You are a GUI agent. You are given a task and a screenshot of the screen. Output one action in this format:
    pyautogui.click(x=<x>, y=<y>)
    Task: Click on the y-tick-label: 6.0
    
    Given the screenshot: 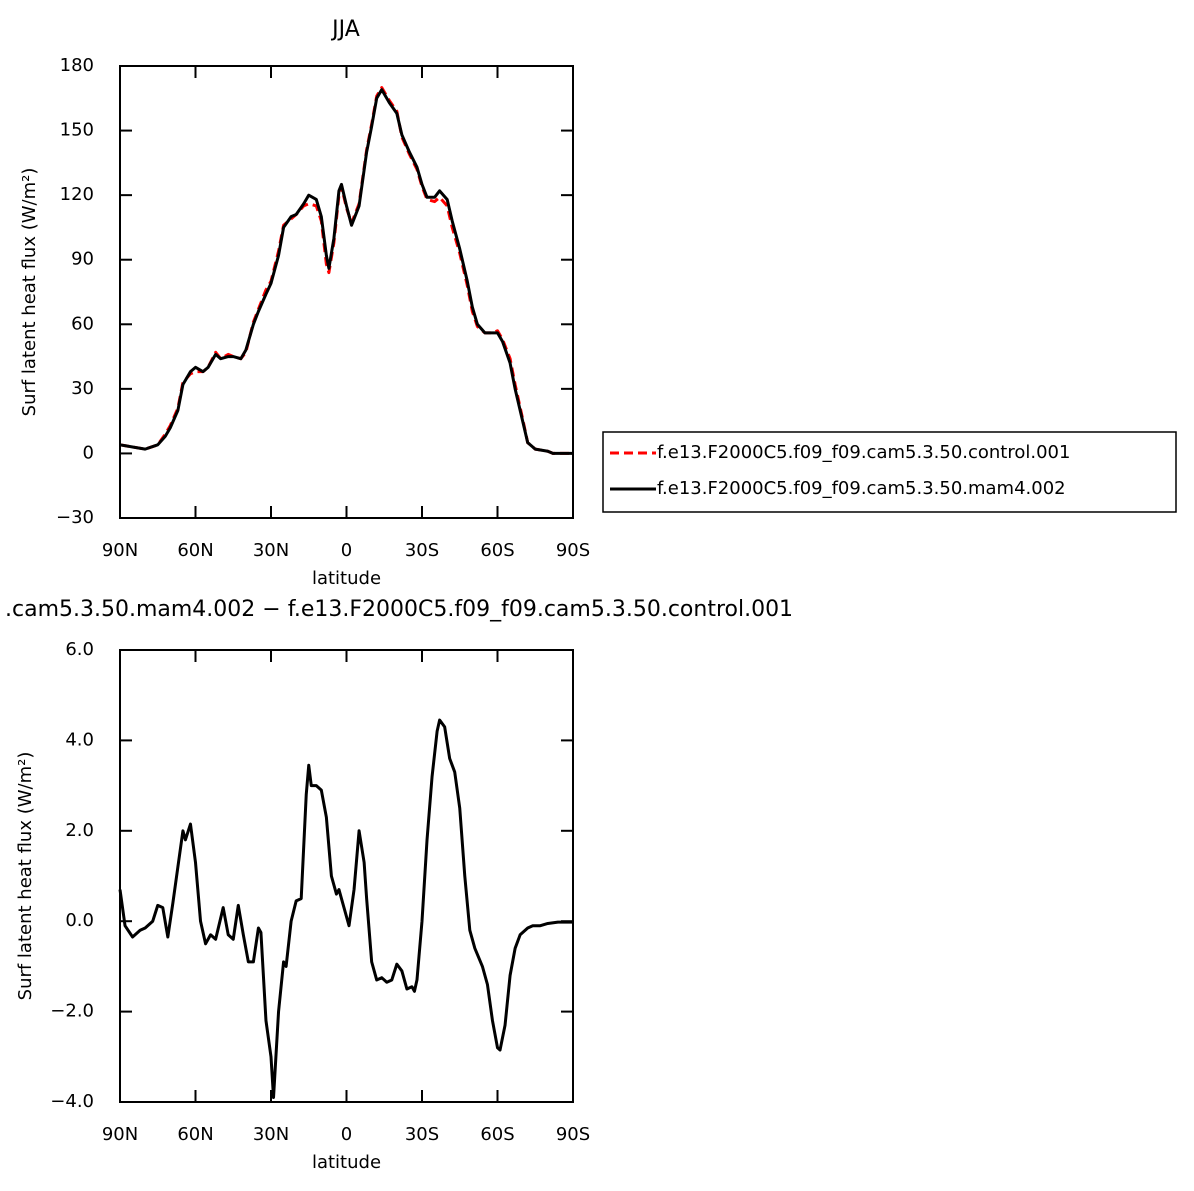 What is the action you would take?
    pyautogui.click(x=79, y=649)
    